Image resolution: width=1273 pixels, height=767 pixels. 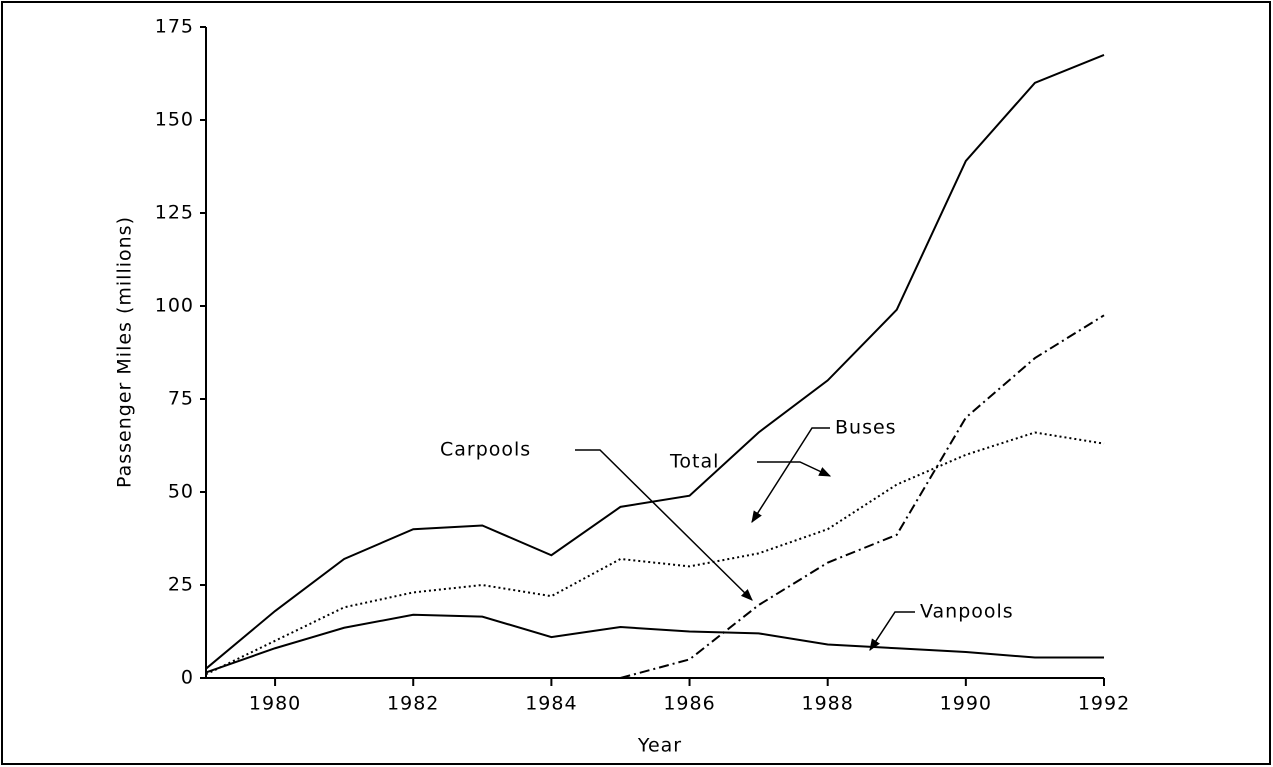 What do you see at coordinates (181, 492) in the screenshot?
I see `y-tick-label: 50` at bounding box center [181, 492].